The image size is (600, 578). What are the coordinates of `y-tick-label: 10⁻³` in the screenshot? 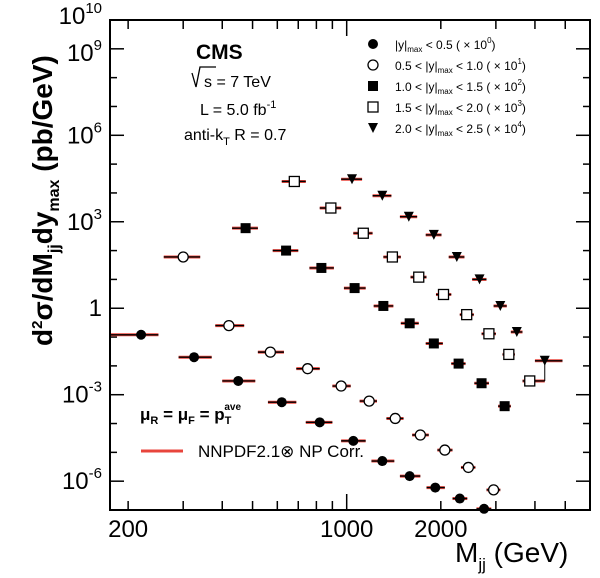 It's located at (82, 394).